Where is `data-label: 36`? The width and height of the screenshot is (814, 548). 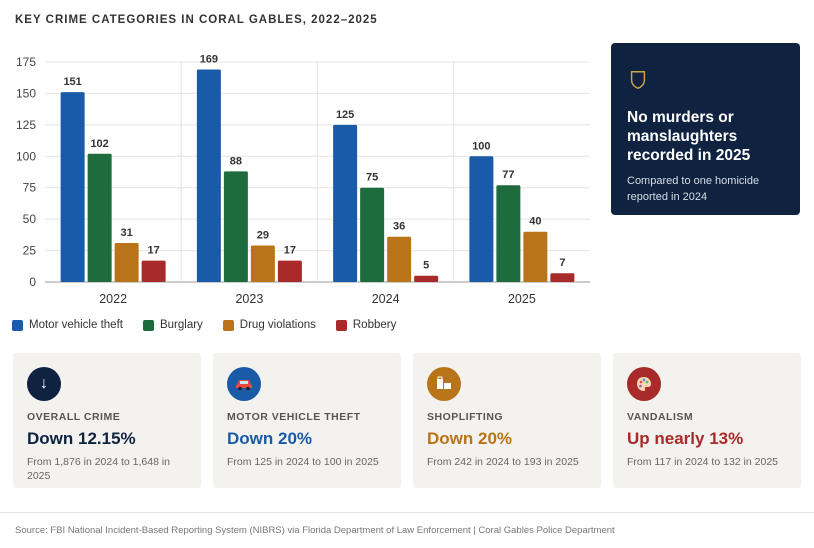
data-label: 36 is located at coordinates (399, 227).